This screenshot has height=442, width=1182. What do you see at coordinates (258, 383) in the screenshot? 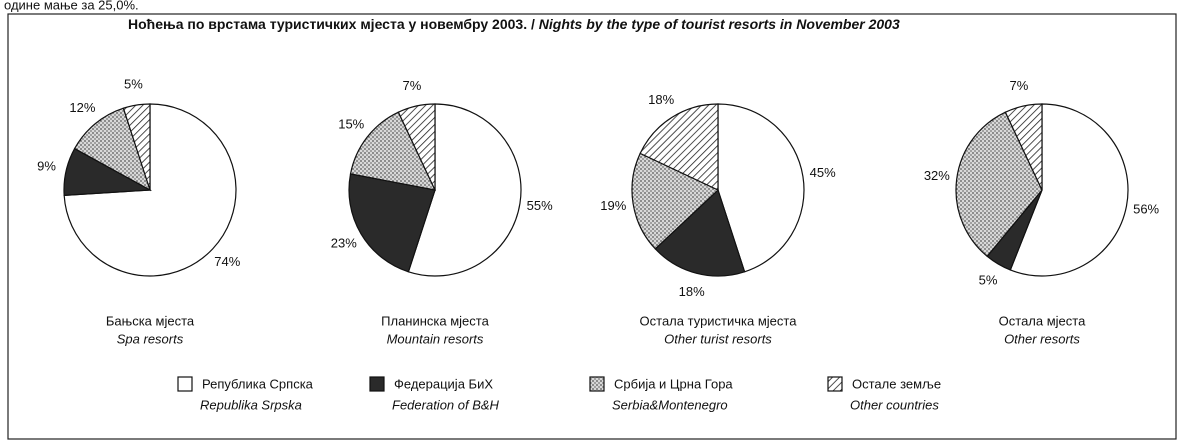
I see `legend-label: Република Српска` at bounding box center [258, 383].